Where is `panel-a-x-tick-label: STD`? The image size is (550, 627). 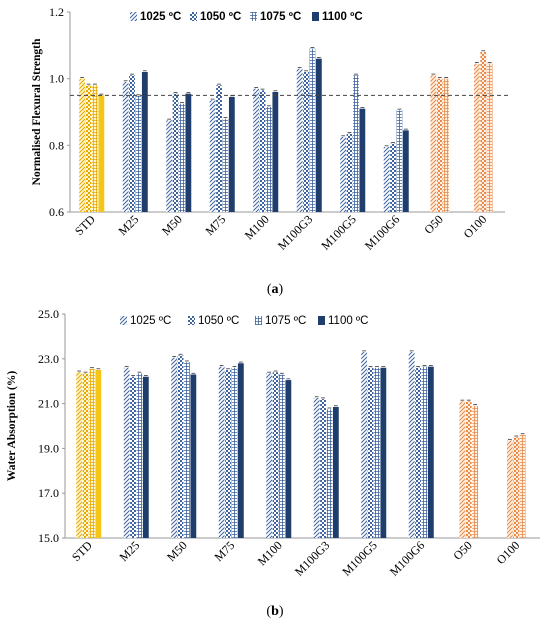
panel-a-x-tick-label: STD is located at coordinates (85, 225).